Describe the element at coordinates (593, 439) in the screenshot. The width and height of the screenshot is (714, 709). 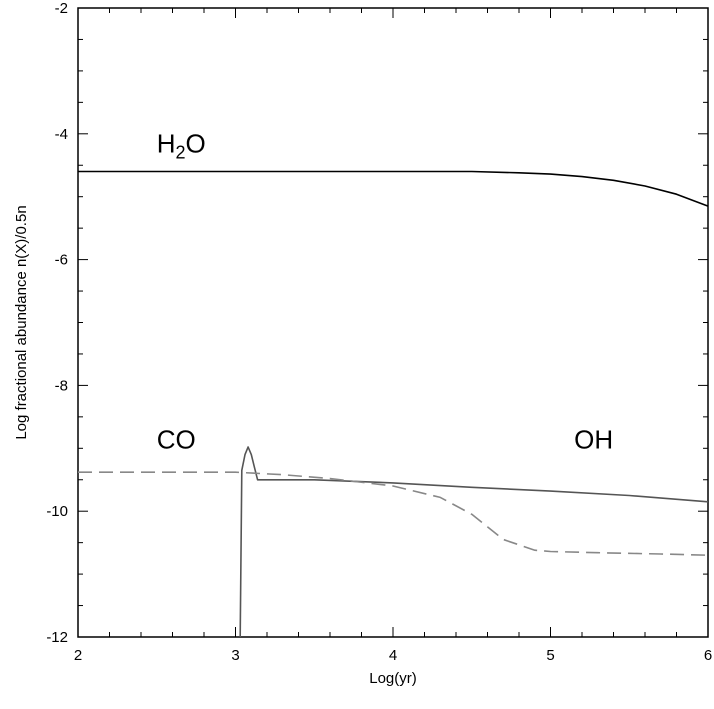
I see `annotation-oh: OH` at that location.